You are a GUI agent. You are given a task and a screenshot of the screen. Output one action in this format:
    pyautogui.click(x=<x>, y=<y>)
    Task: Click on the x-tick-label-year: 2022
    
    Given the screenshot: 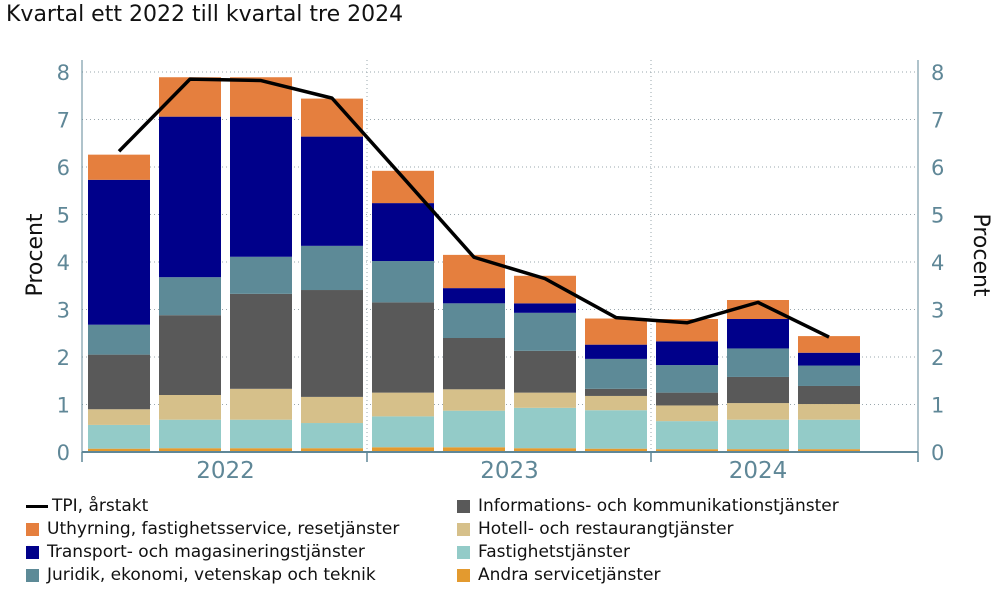 What is the action you would take?
    pyautogui.click(x=225, y=471)
    